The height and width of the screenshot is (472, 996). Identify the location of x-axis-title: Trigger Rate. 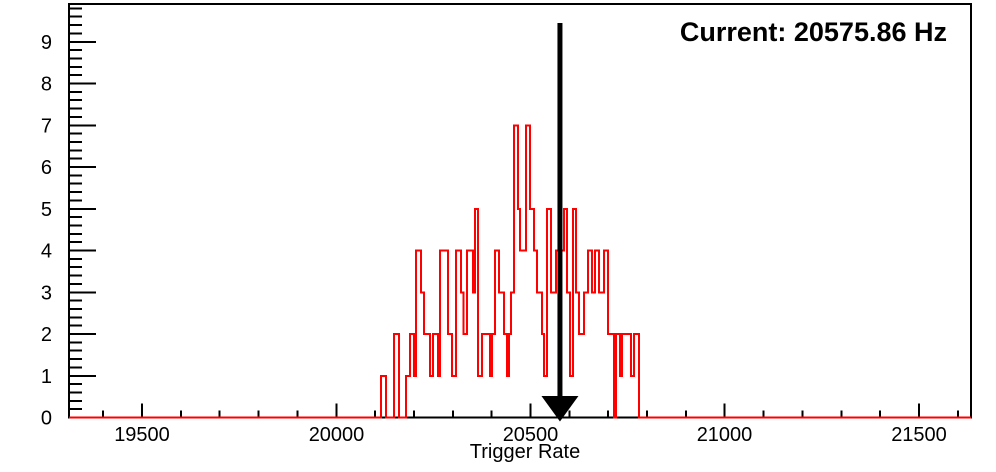
(525, 452).